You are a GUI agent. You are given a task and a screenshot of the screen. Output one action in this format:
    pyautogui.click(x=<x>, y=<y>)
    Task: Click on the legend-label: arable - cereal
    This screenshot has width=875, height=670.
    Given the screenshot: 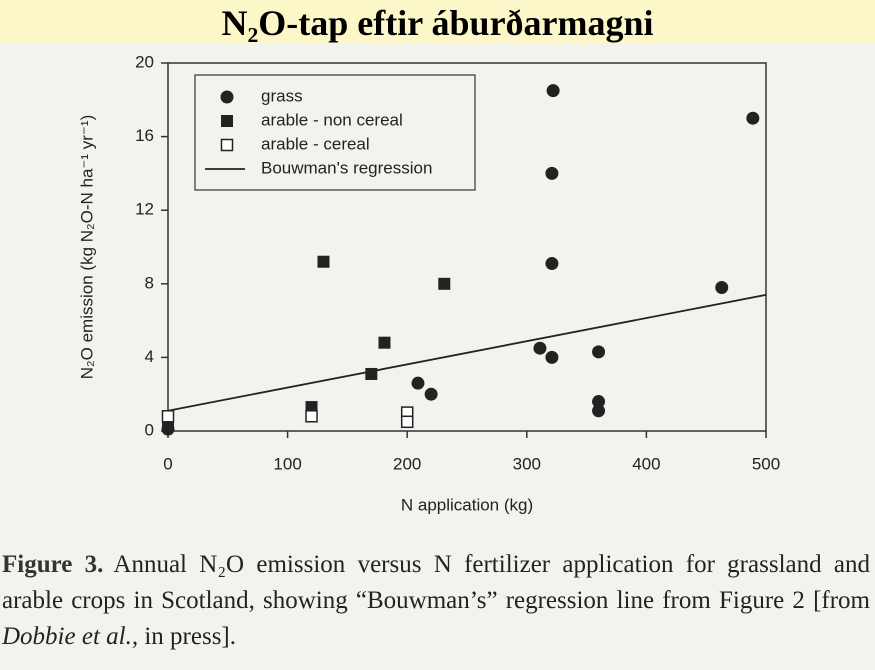 What is the action you would take?
    pyautogui.click(x=315, y=143)
    